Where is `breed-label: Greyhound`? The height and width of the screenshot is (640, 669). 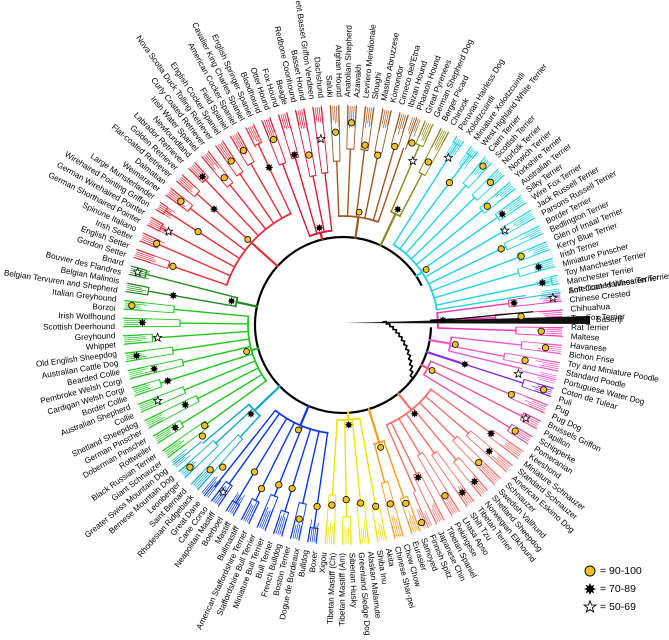 breed-label: Greyhound is located at coordinates (95, 336).